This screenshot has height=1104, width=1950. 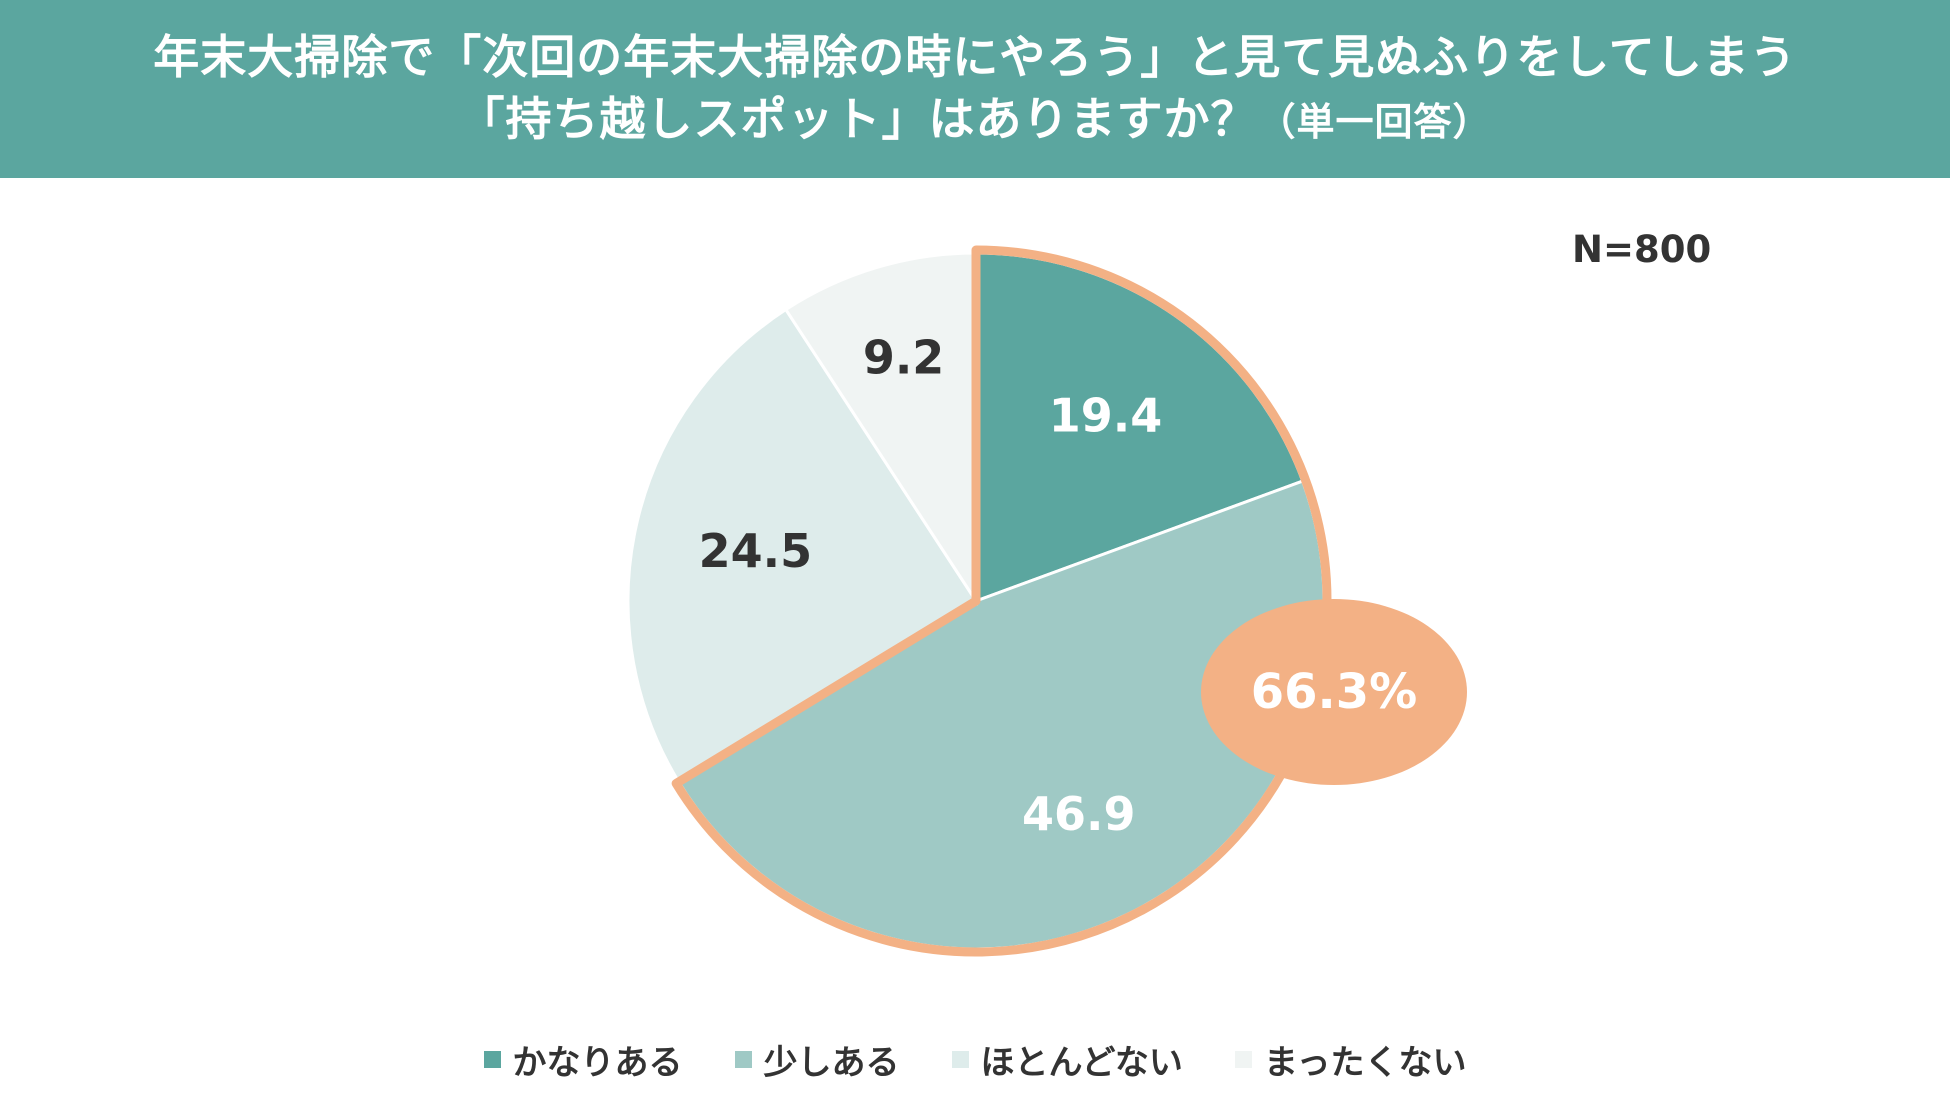 I want to click on total-callout: 66.3%, so click(x=1334, y=692).